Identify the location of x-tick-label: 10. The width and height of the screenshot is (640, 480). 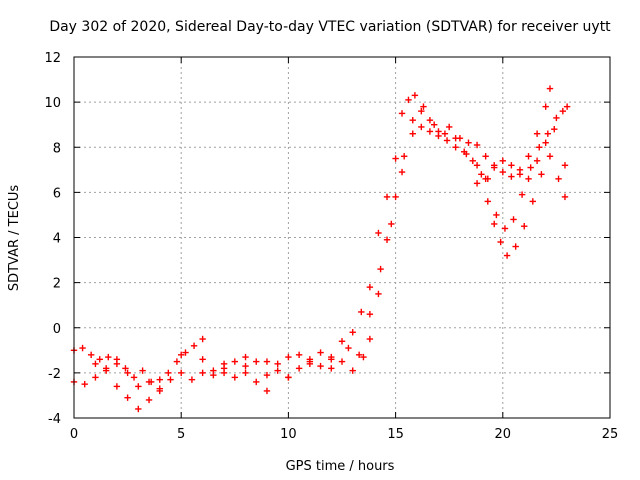
(288, 434).